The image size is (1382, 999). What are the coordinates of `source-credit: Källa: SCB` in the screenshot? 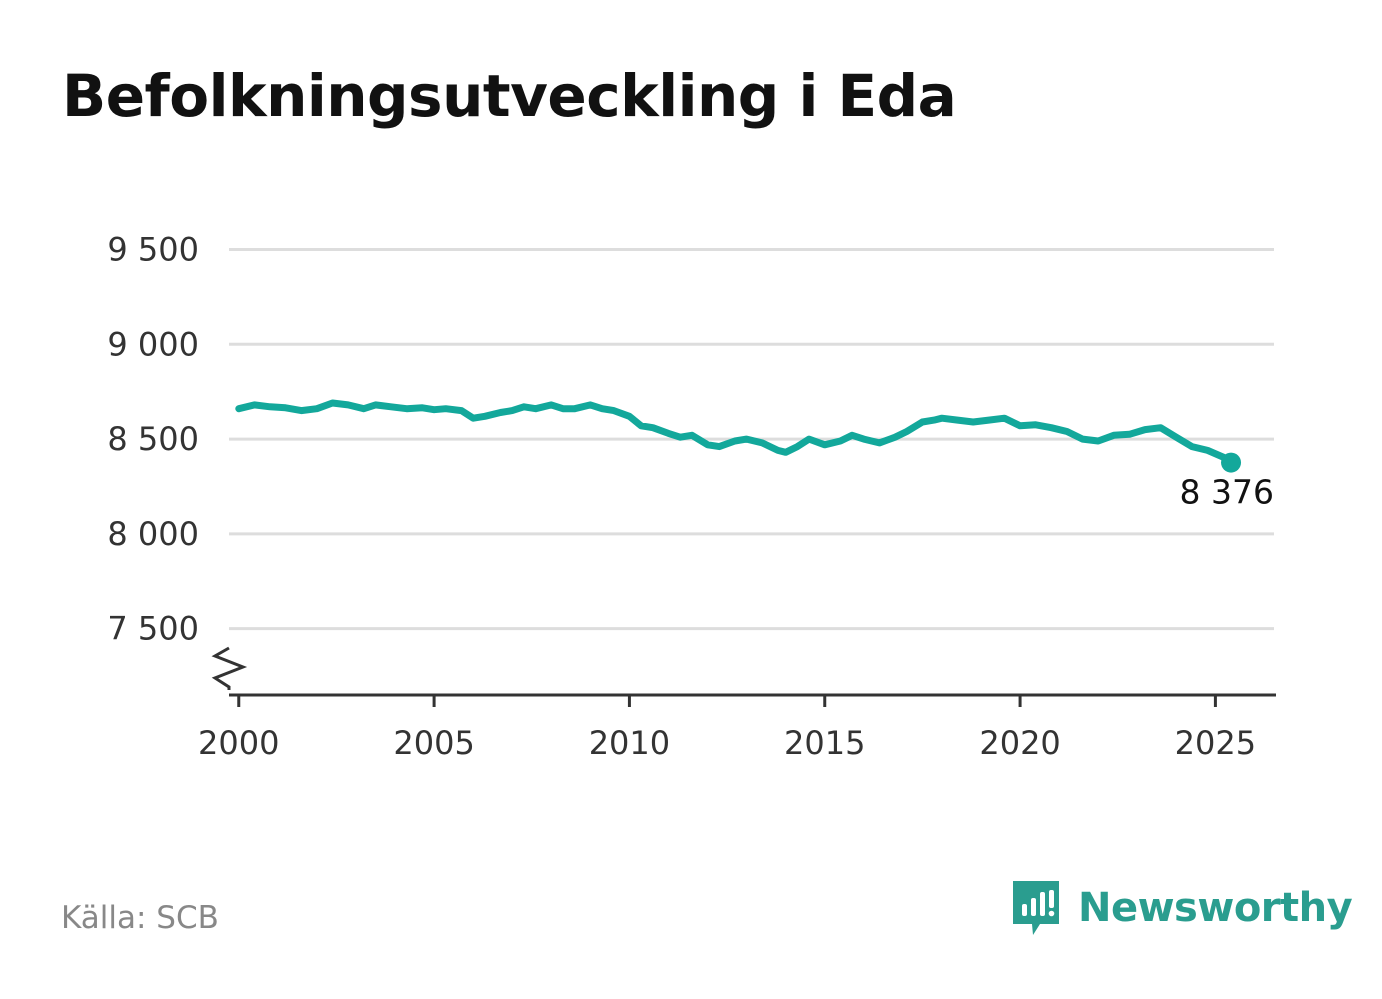 It's located at (140, 918).